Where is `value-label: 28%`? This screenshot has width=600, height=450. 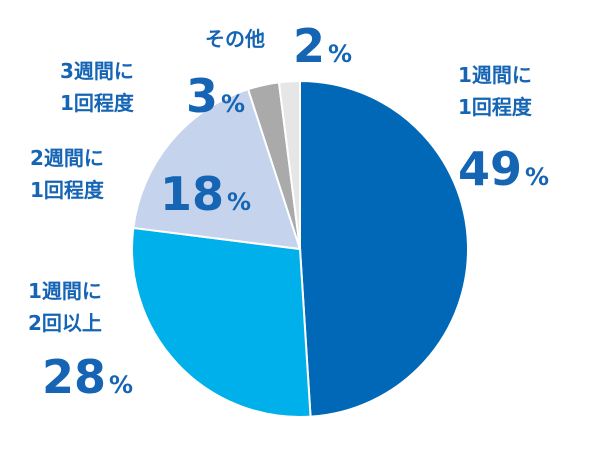
value-label: 28% is located at coordinates (87, 377).